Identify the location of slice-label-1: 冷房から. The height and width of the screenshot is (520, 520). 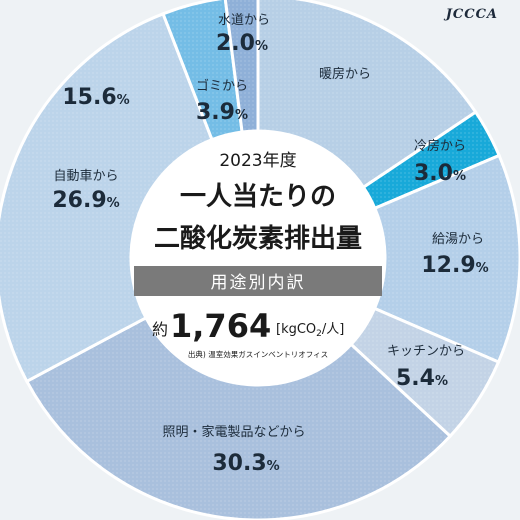
(440, 146).